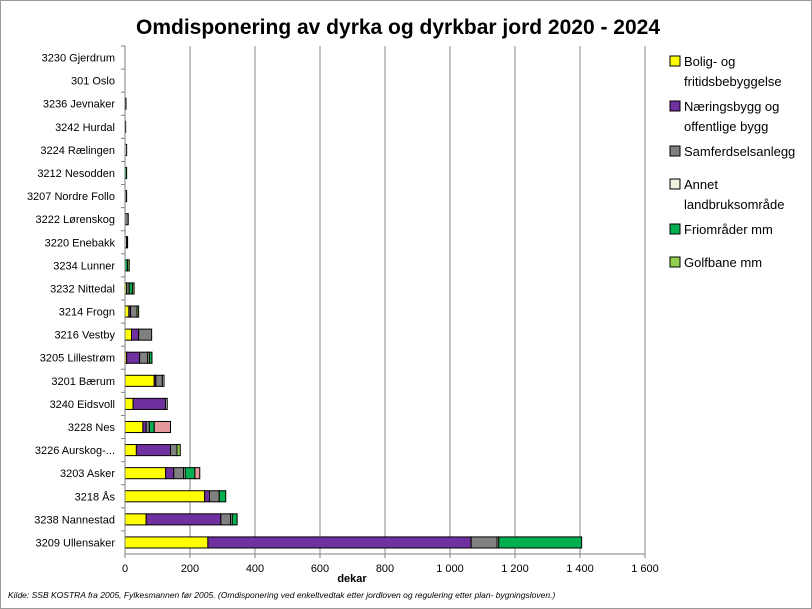 The image size is (812, 609). Describe the element at coordinates (255, 569) in the screenshot. I see `x-tick-label: 400` at that location.